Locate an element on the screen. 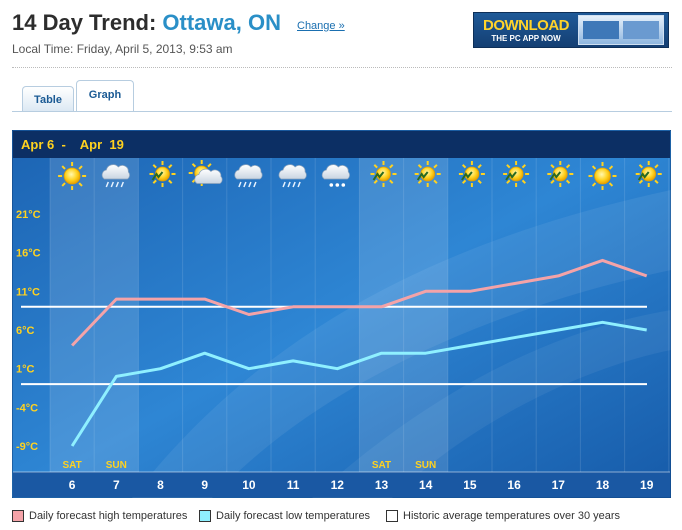  sun-cloud-icon is located at coordinates (205, 173).